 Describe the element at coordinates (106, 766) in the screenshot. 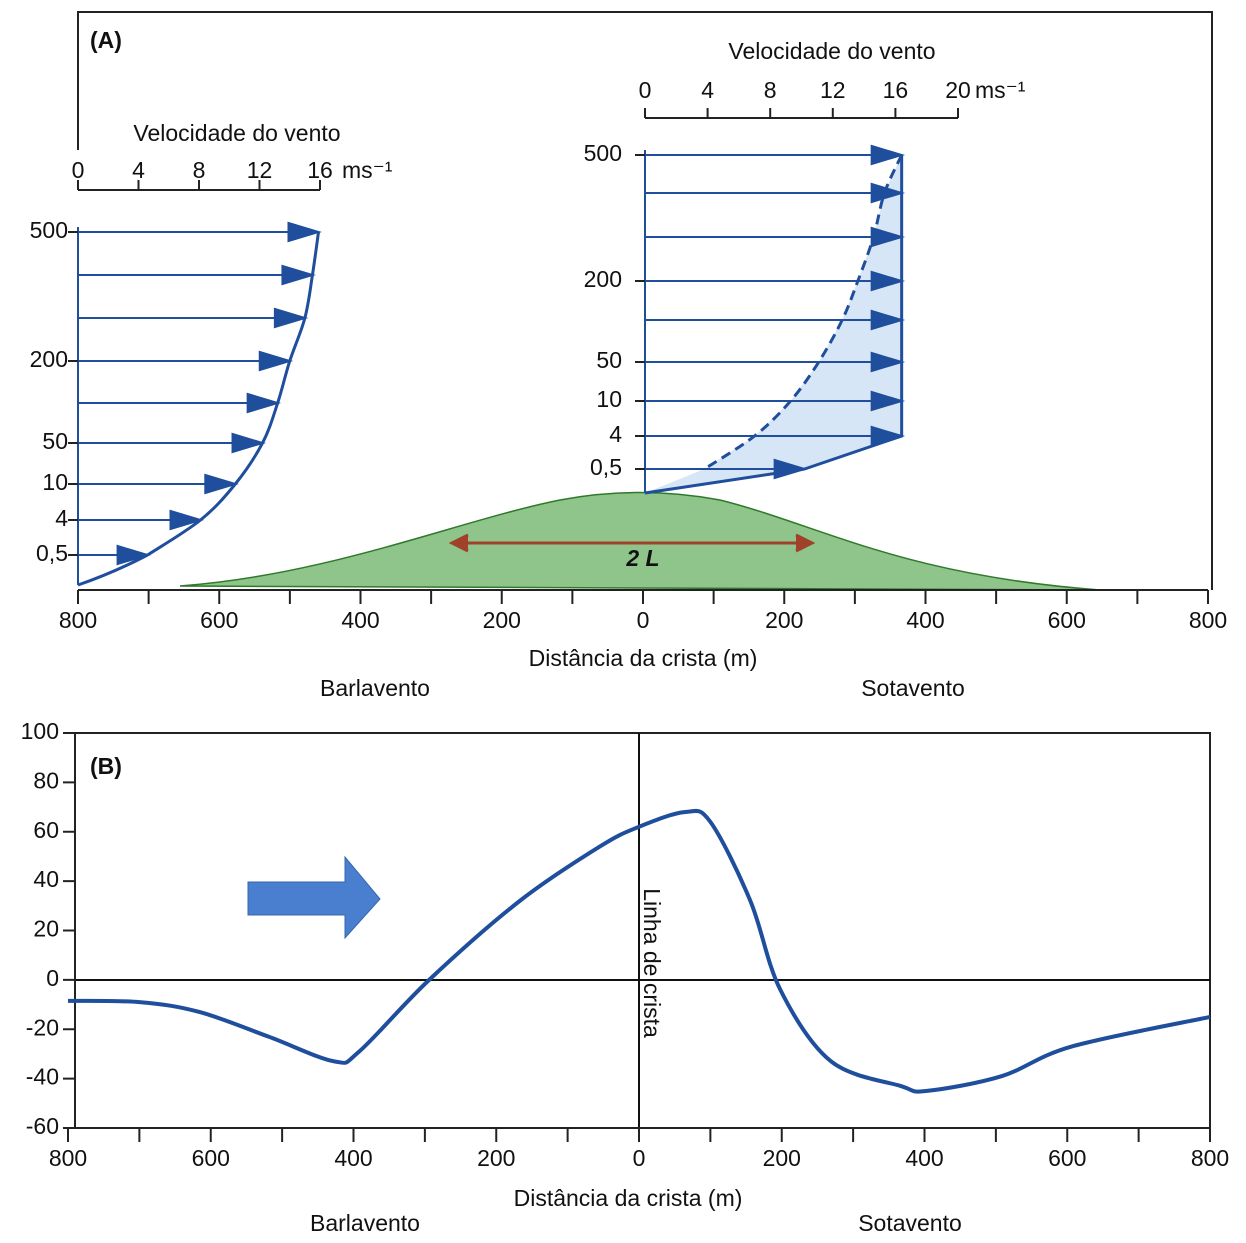

I see `panel-label: (B)` at that location.